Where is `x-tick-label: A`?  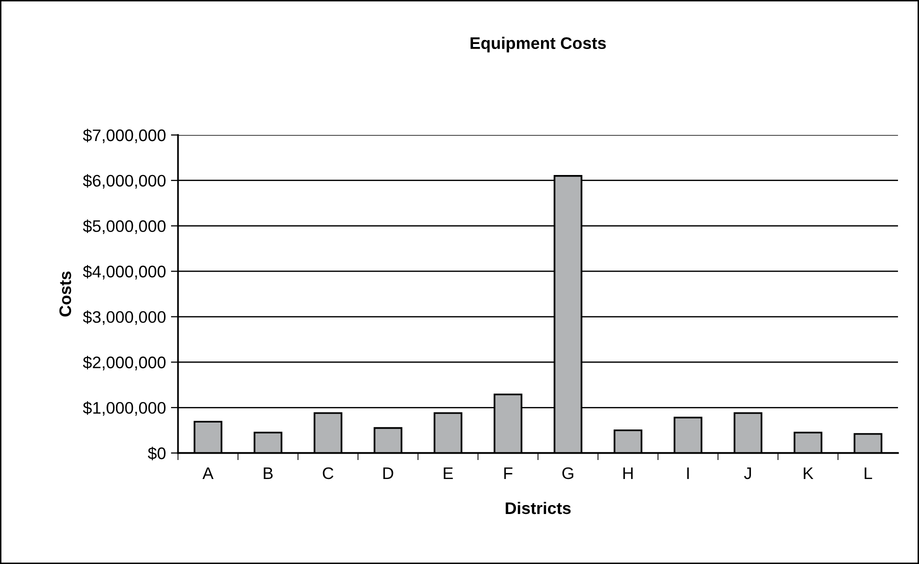
x-tick-label: A is located at coordinates (208, 473).